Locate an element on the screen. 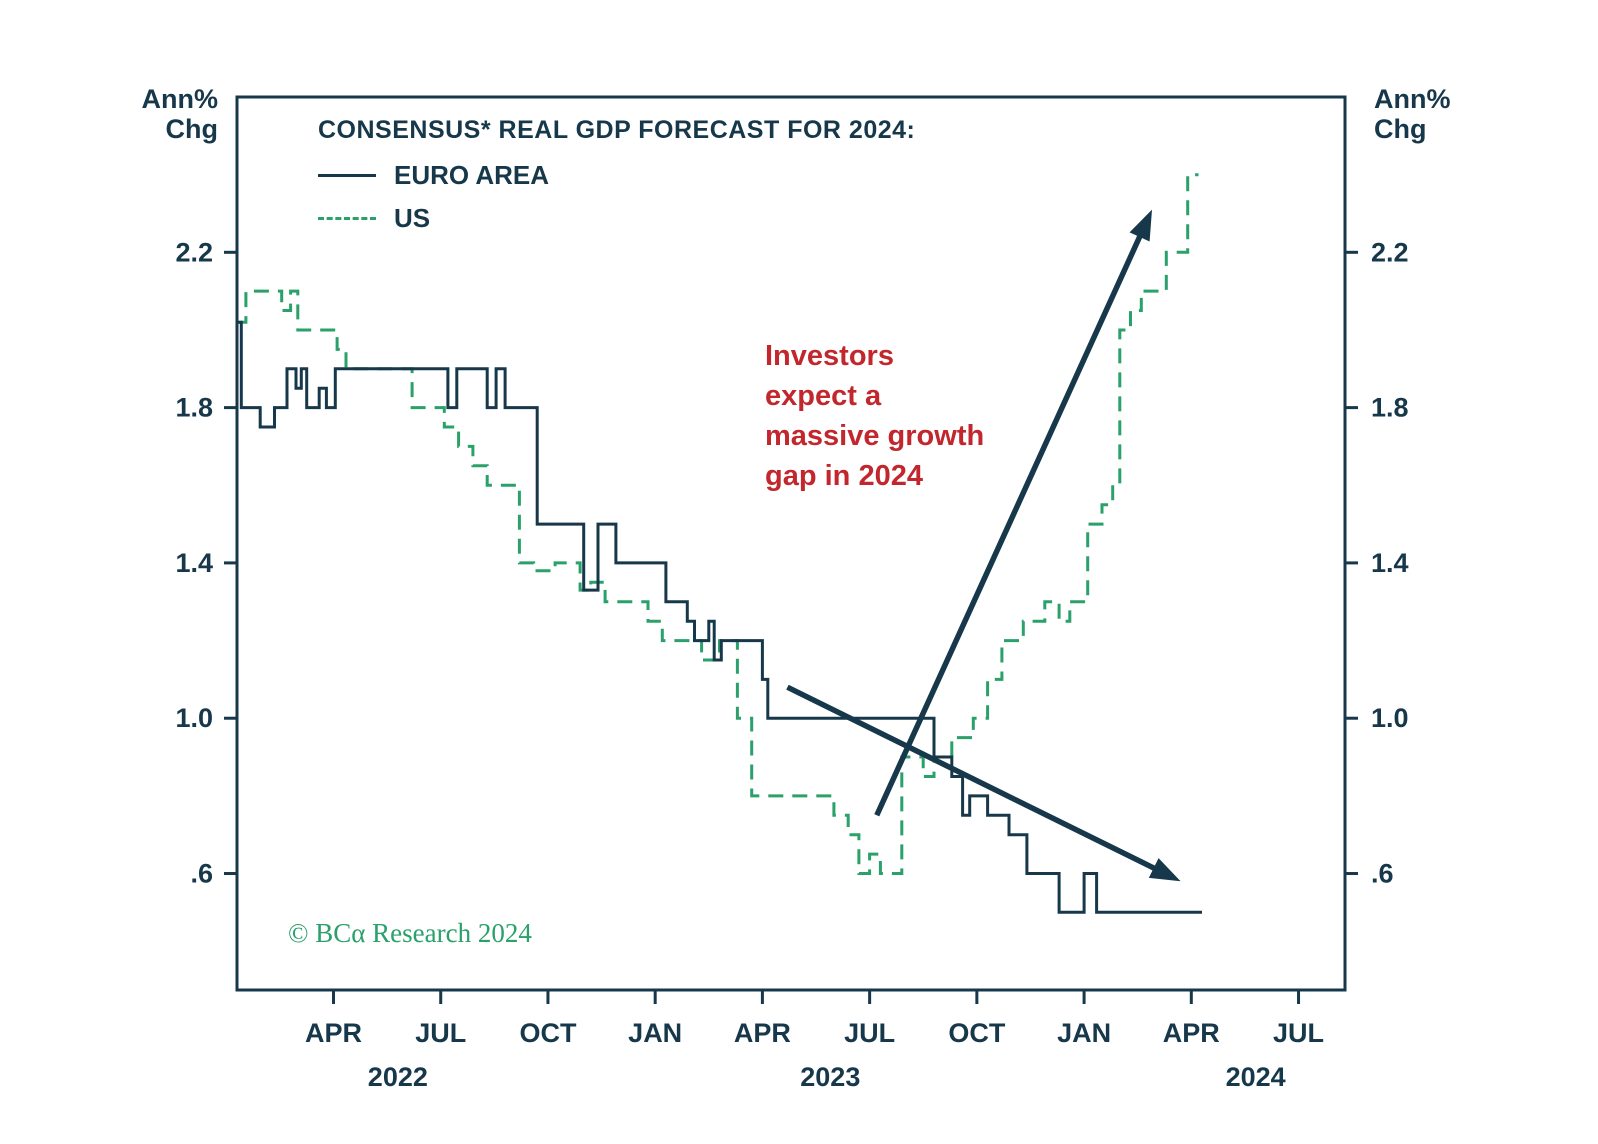  svg-text: 2022 is located at coordinates (398, 1077).